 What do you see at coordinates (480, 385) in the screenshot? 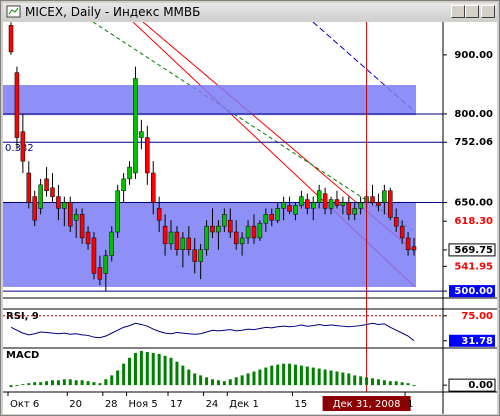
I see `macd-label: 0.00` at bounding box center [480, 385].